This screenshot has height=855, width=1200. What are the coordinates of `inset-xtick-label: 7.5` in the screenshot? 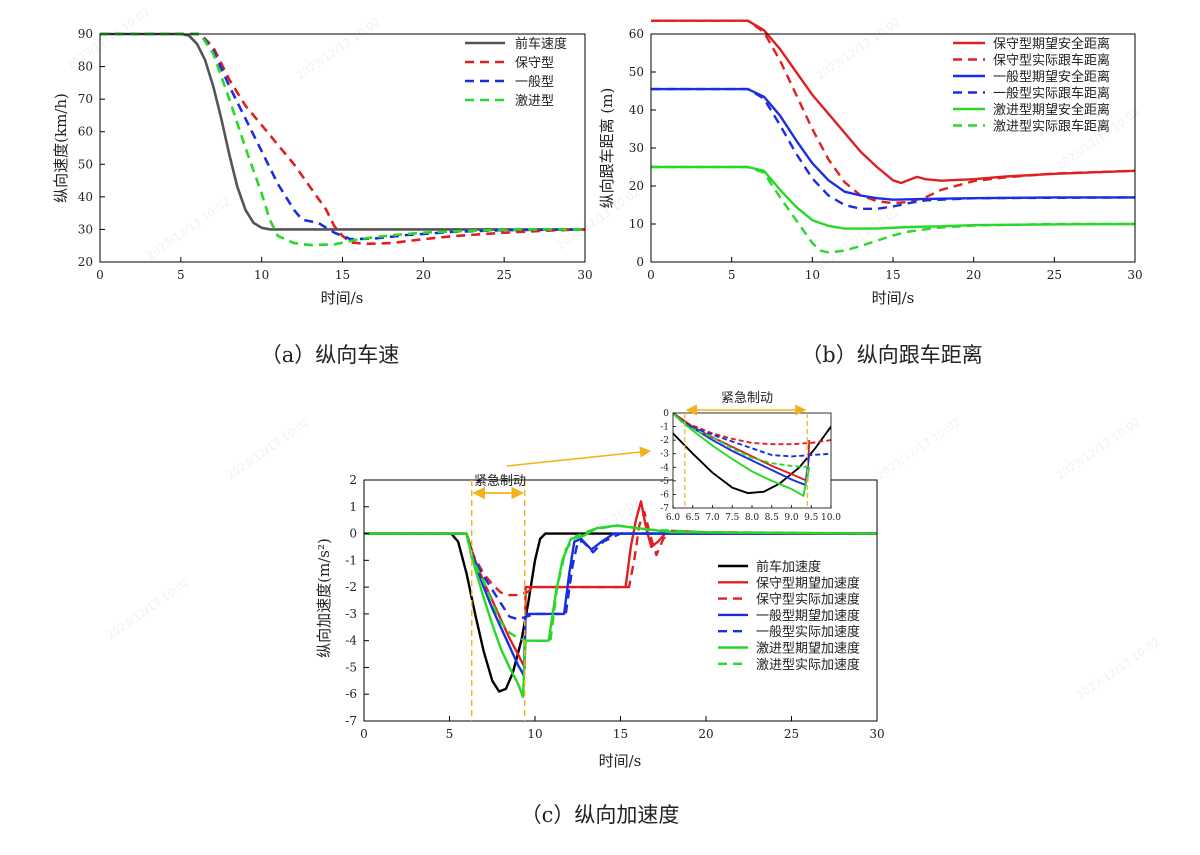 It's located at (732, 518).